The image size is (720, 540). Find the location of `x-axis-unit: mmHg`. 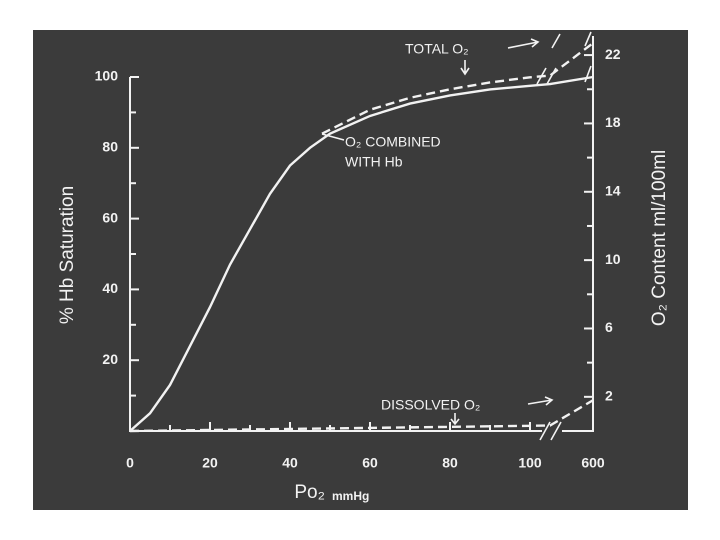

x-axis-unit: mmHg is located at coordinates (350, 496).